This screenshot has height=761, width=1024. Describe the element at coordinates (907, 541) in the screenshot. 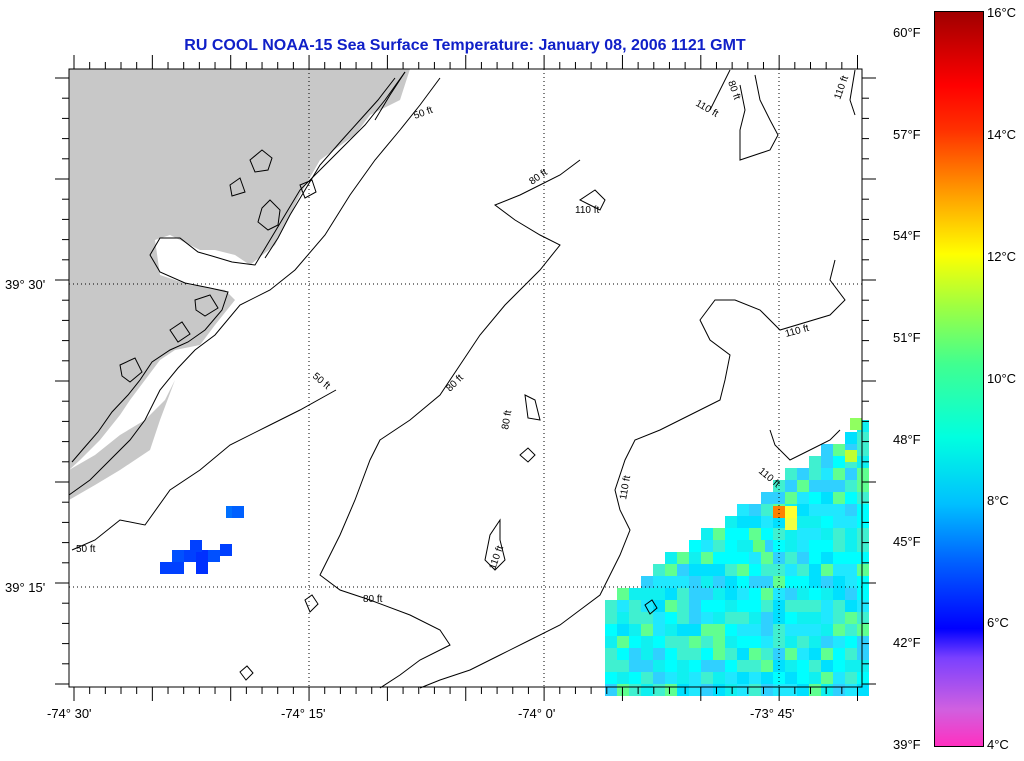

I see `colorbar-fahrenheit-label: 45°F` at that location.